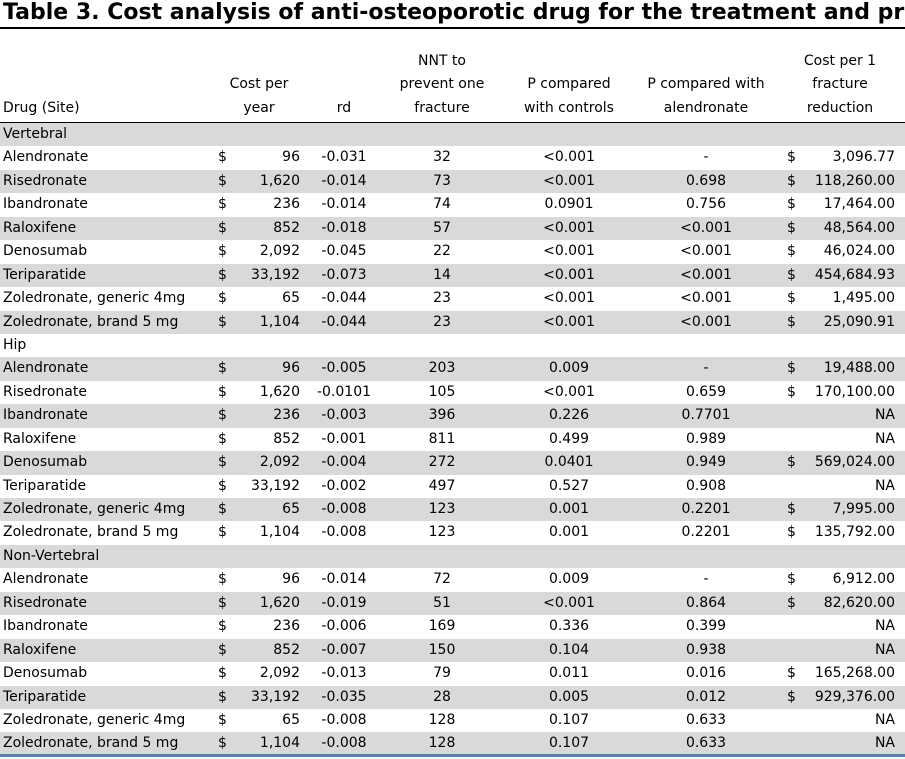  Describe the element at coordinates (344, 415) in the screenshot. I see `rd-cell: -0.003` at that location.